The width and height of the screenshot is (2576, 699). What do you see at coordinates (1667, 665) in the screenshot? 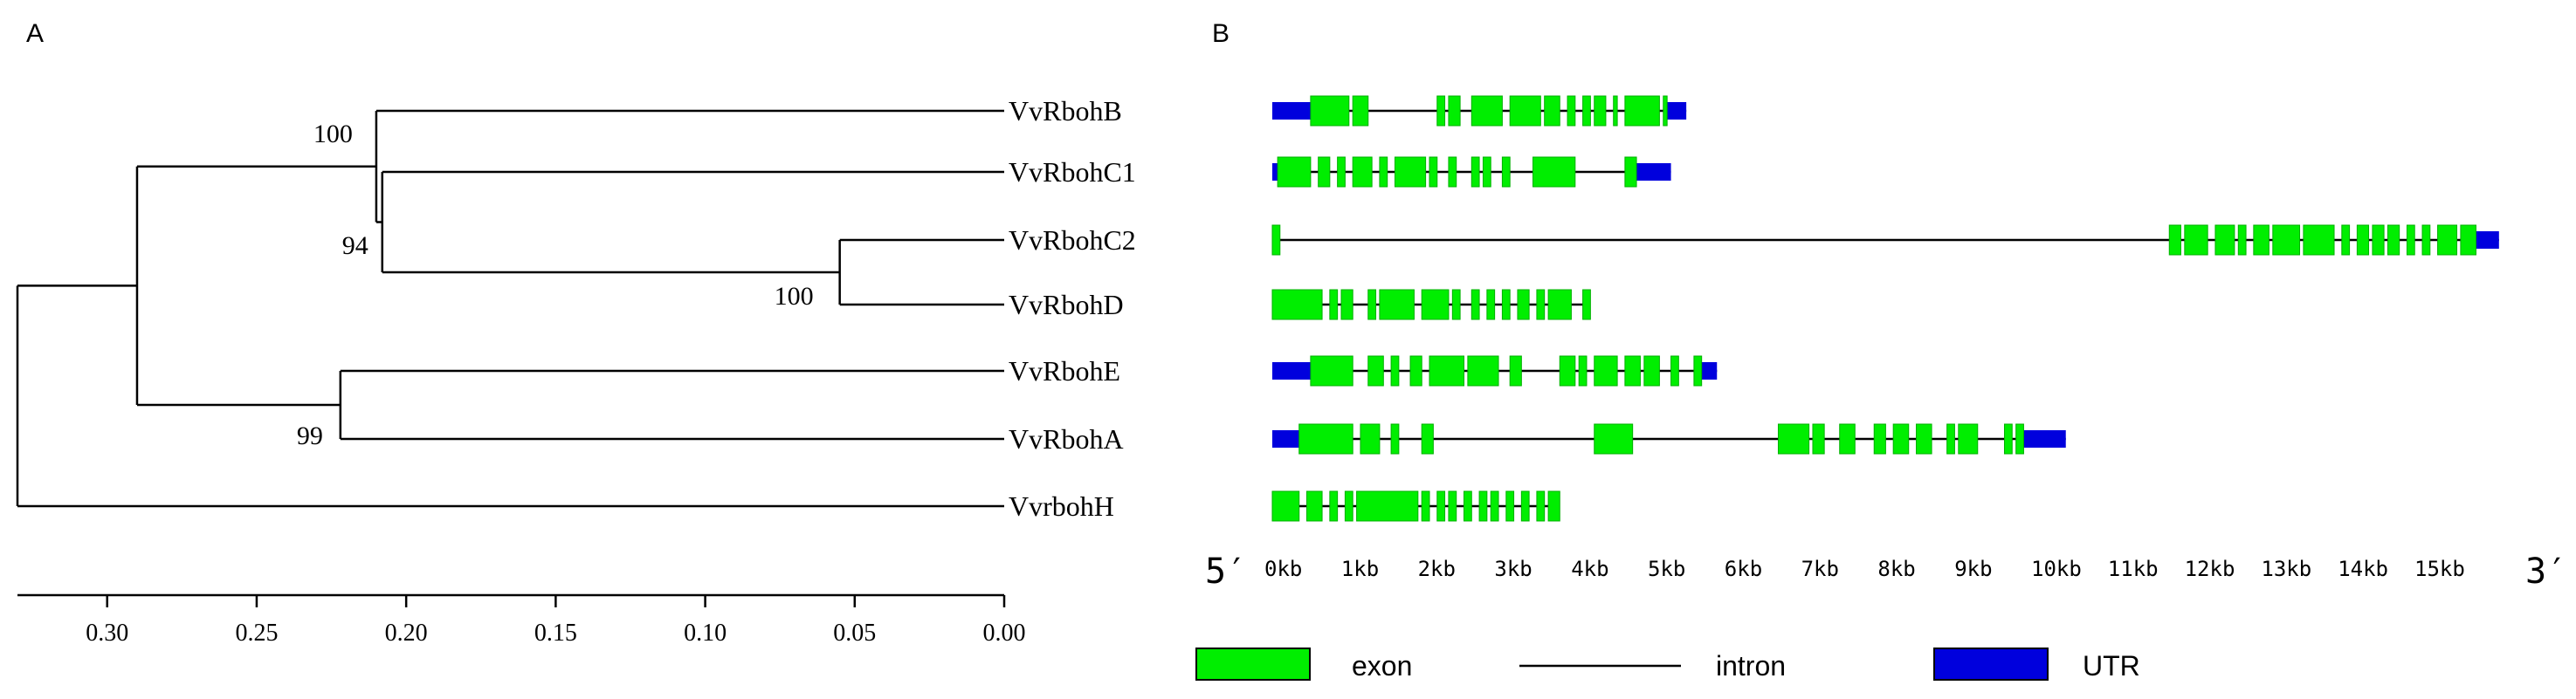
I see `legend: exon intron UTR` at bounding box center [1667, 665].